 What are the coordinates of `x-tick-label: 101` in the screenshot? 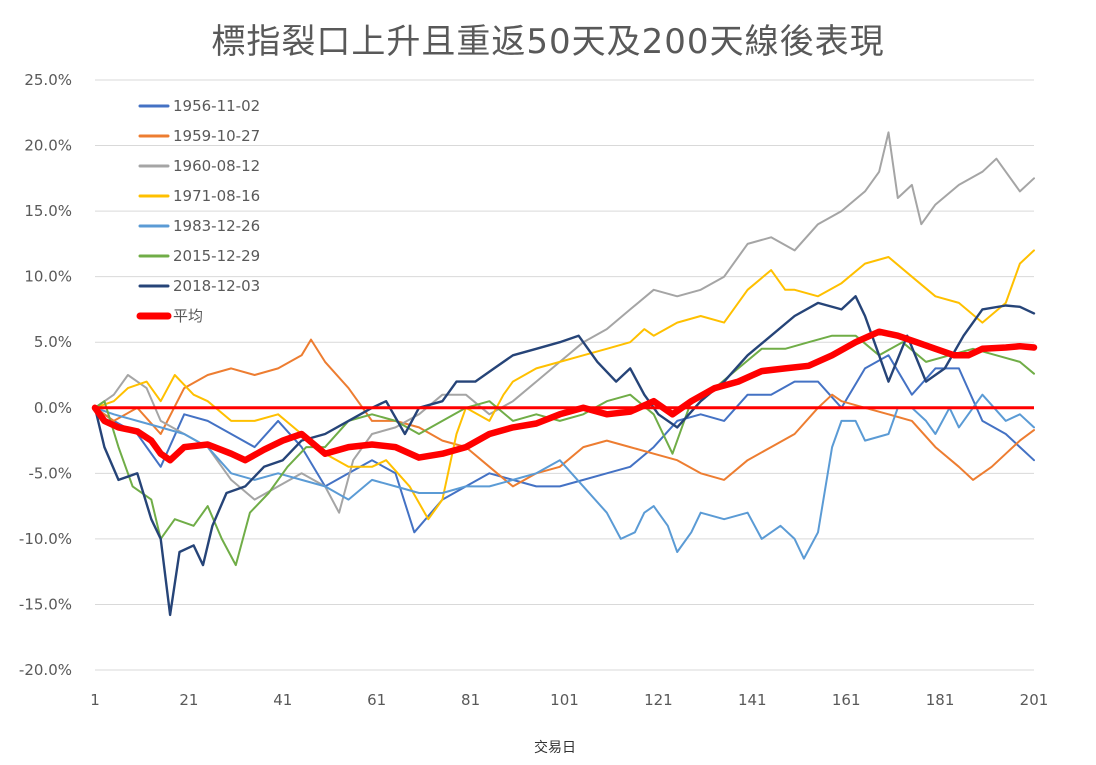 It's located at (564, 700).